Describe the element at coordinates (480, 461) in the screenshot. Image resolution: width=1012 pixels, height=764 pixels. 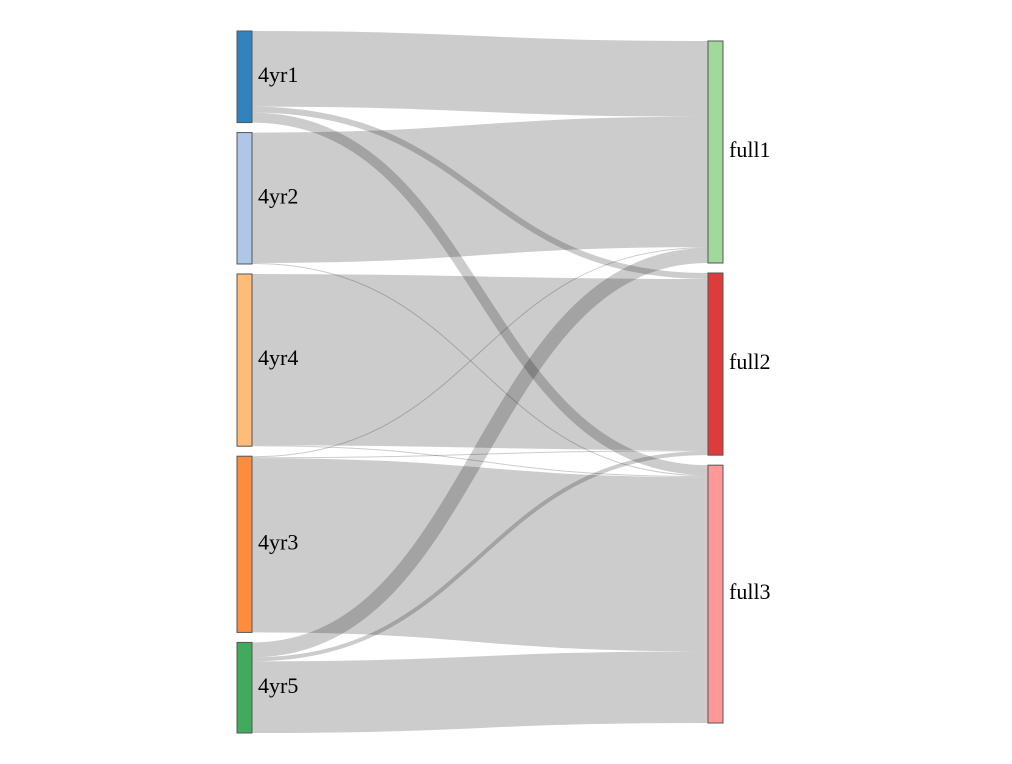
I see `link-4yr4-full3` at that location.